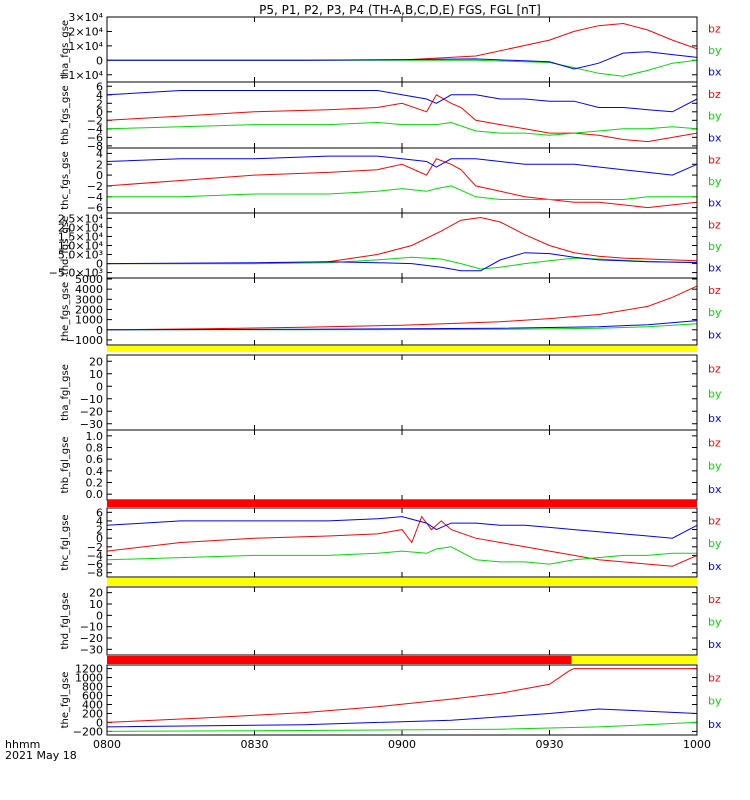 The image size is (750, 800). Describe the element at coordinates (91, 638) in the screenshot. I see `y-tick-label: −20` at that location.